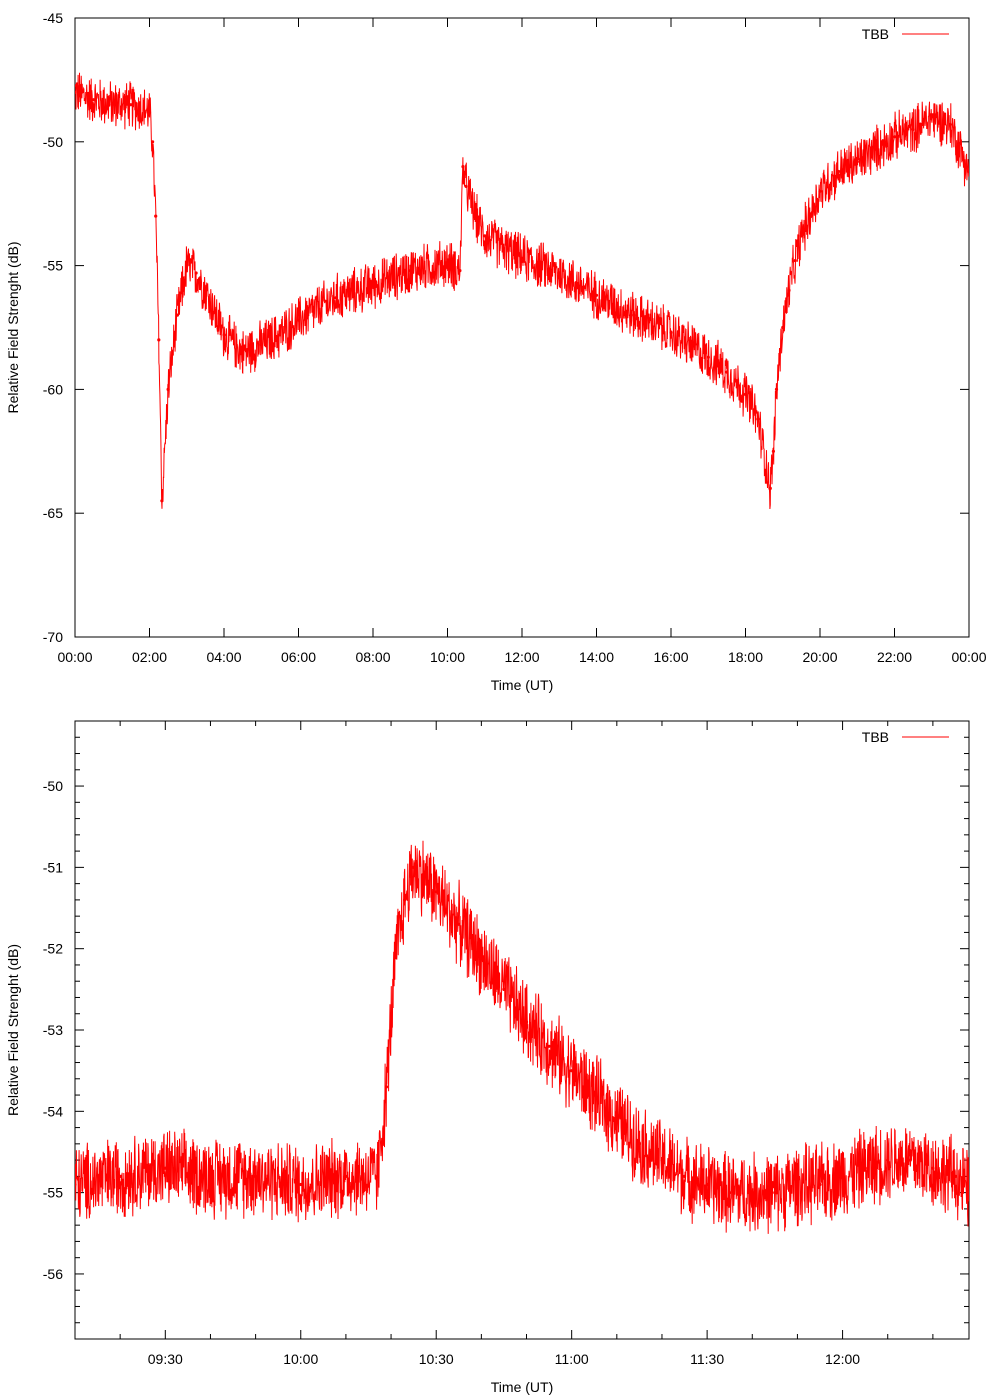 Image resolution: width=1000 pixels, height=1400 pixels. Describe the element at coordinates (53, 1111) in the screenshot. I see `y-tick-label: -54` at that location.